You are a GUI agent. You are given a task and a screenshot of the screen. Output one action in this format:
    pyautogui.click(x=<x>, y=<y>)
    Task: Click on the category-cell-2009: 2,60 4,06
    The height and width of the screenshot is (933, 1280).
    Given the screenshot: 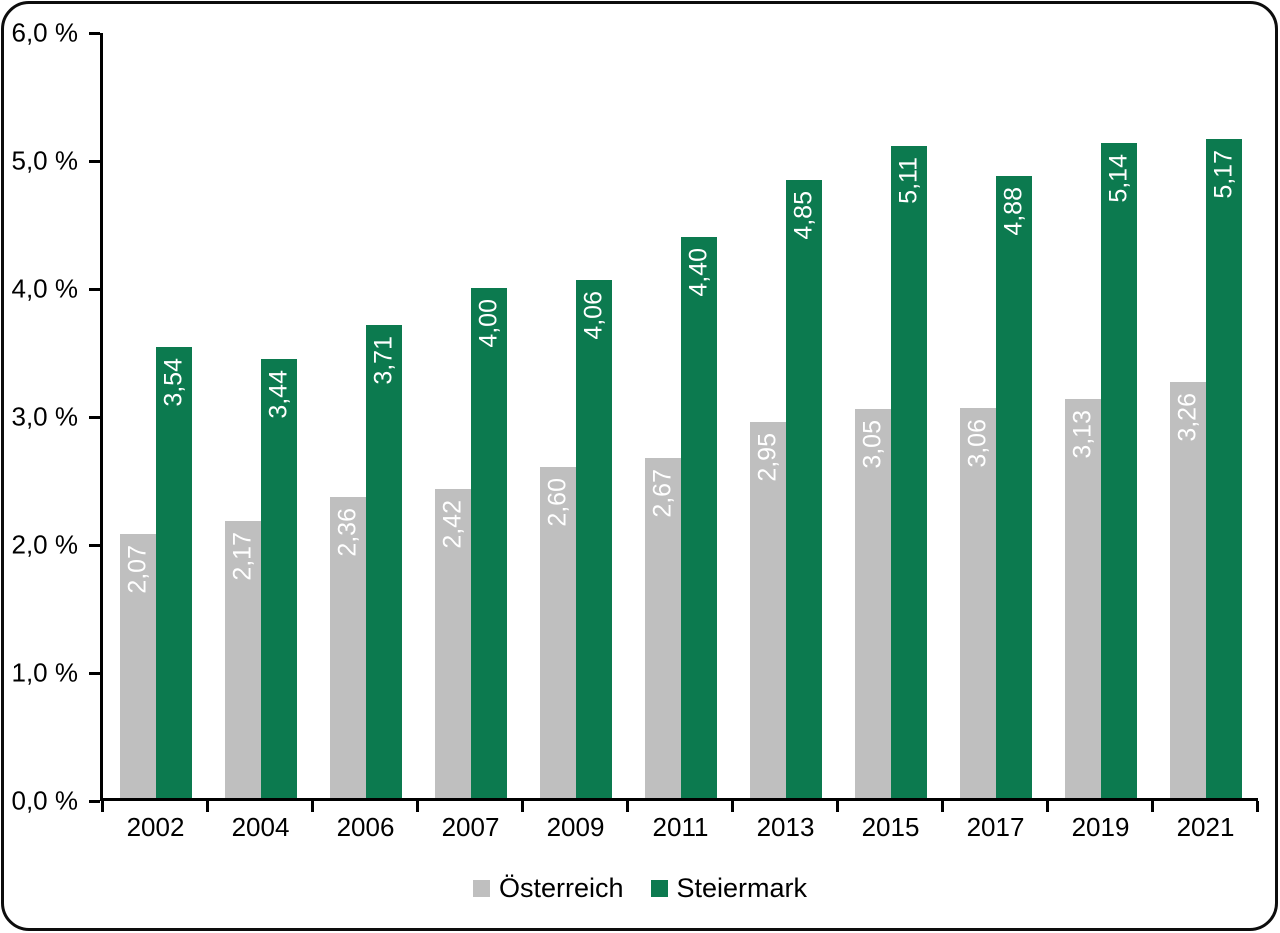 What is the action you would take?
    pyautogui.click(x=575, y=415)
    